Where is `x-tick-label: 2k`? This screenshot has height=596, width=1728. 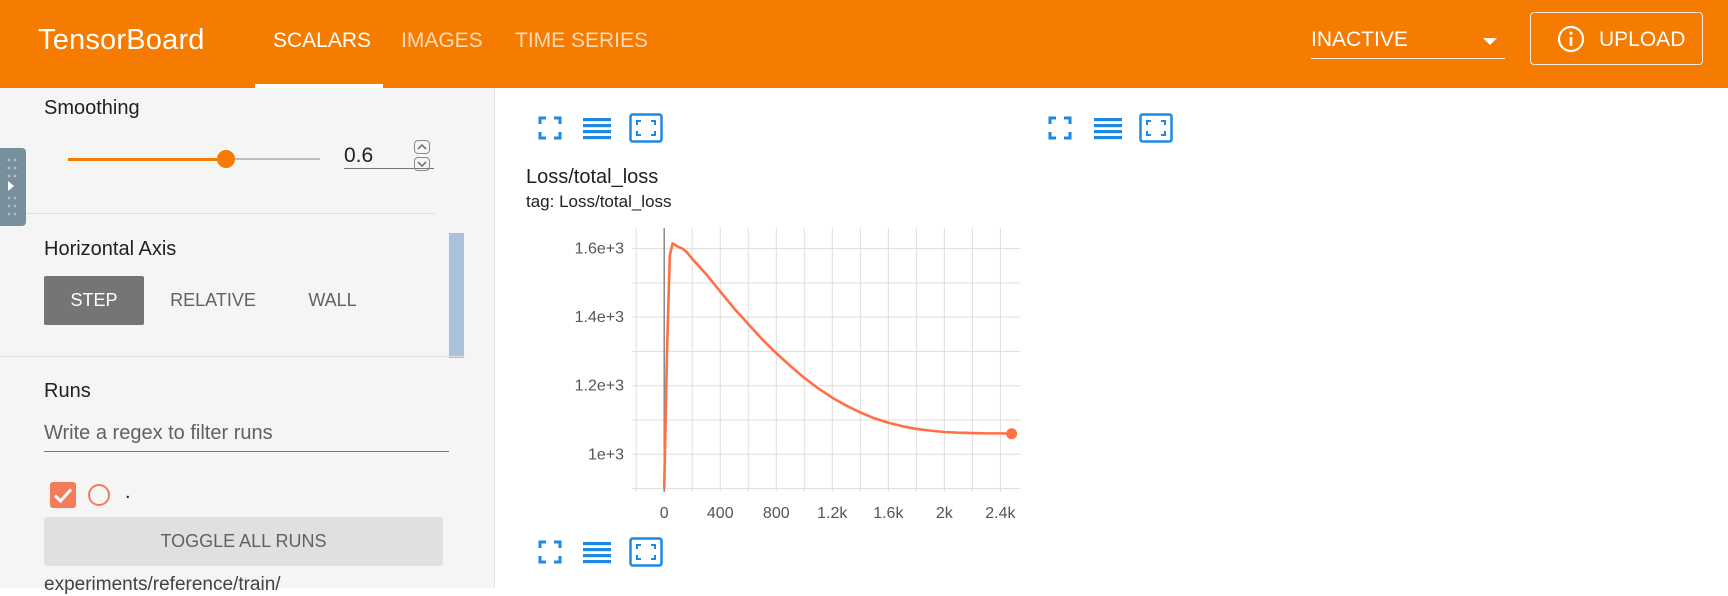
x-tick-label: 2k is located at coordinates (945, 513).